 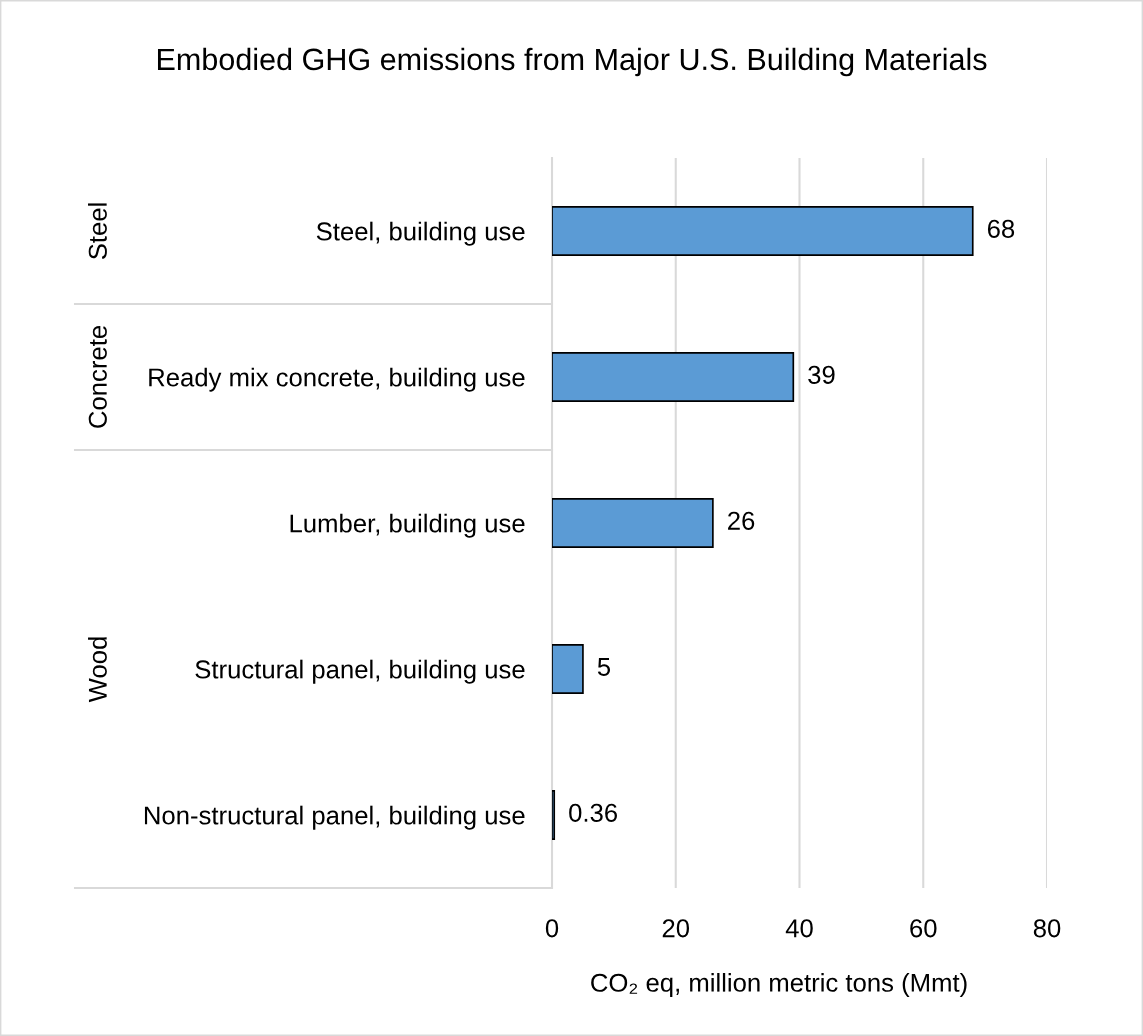 What do you see at coordinates (1001, 228) in the screenshot?
I see `data-label: 68` at bounding box center [1001, 228].